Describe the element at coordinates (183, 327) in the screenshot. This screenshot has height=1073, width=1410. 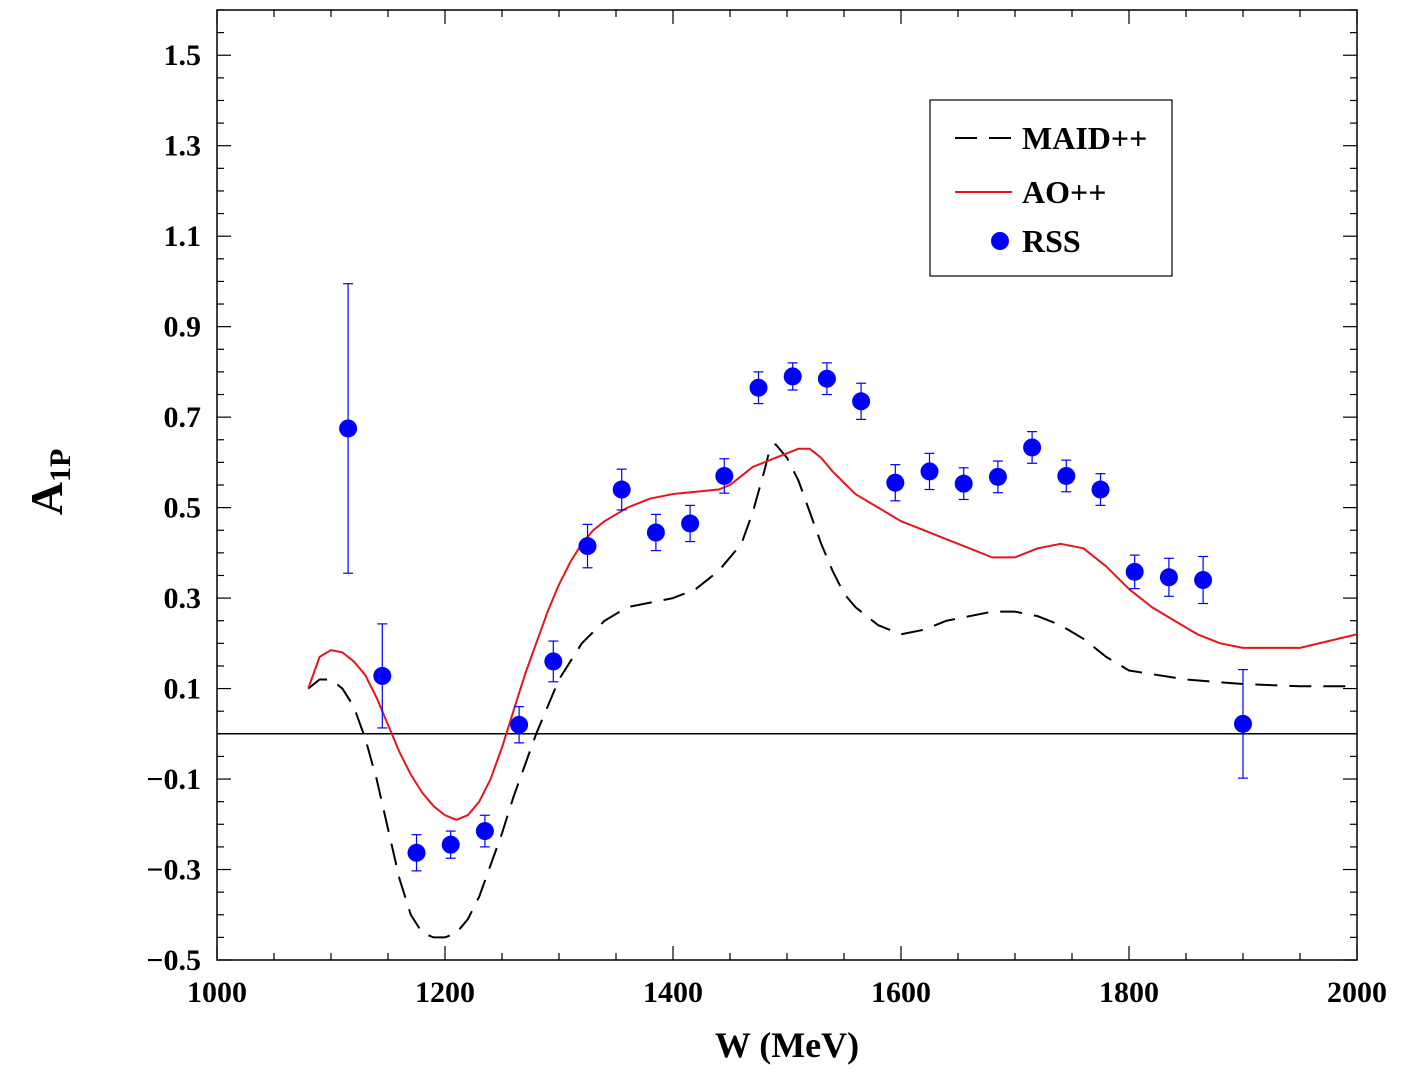
I see `y-tick-label: 0.9` at that location.